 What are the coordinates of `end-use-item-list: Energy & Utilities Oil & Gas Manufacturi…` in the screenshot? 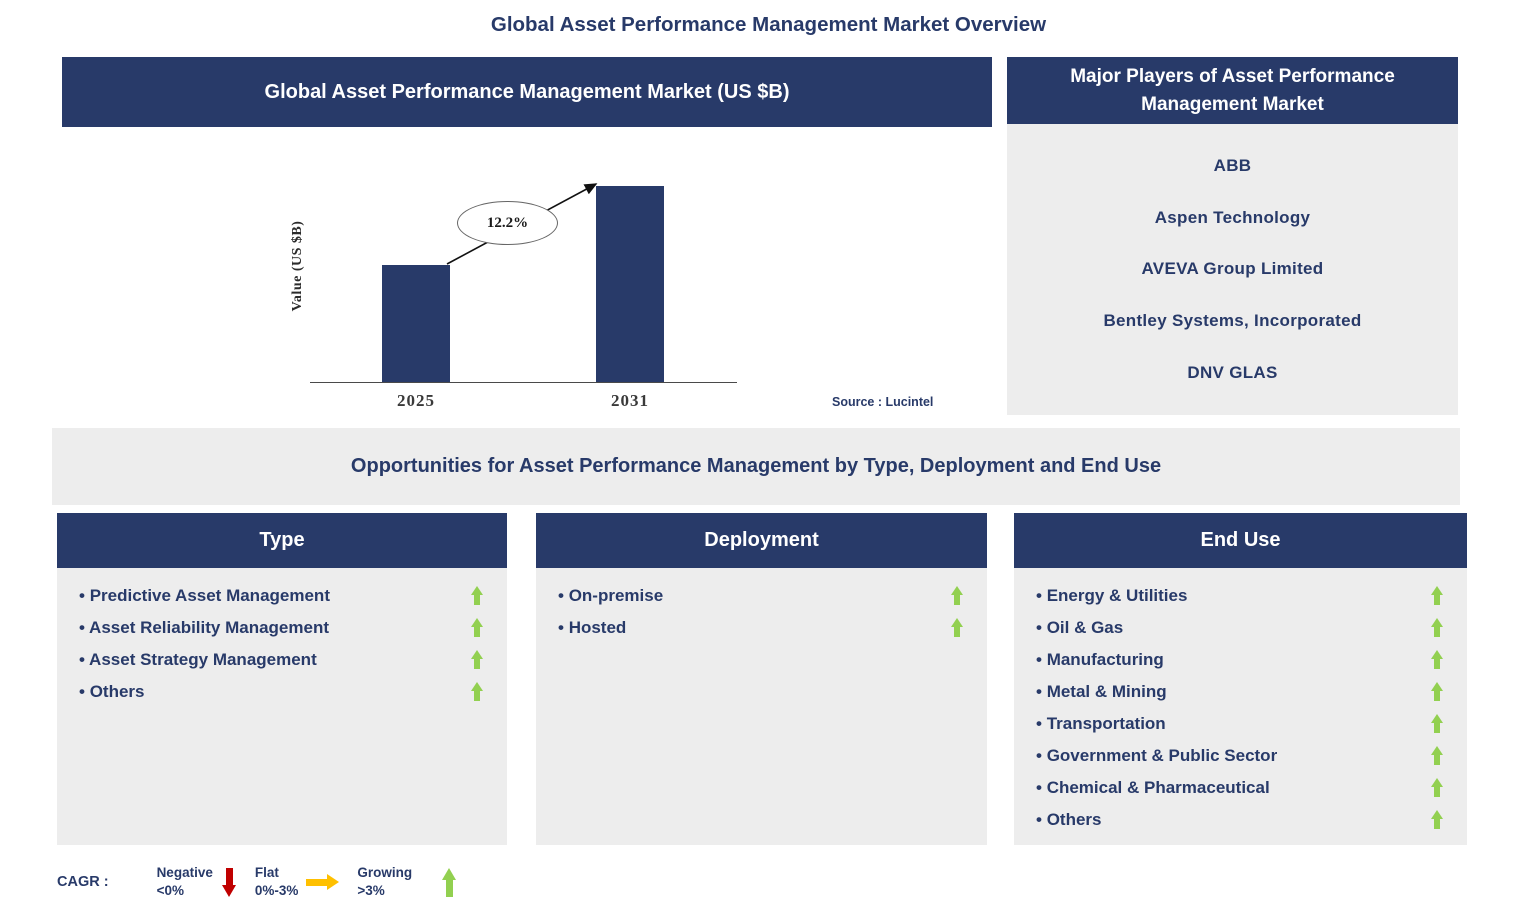 It's located at (1240, 706).